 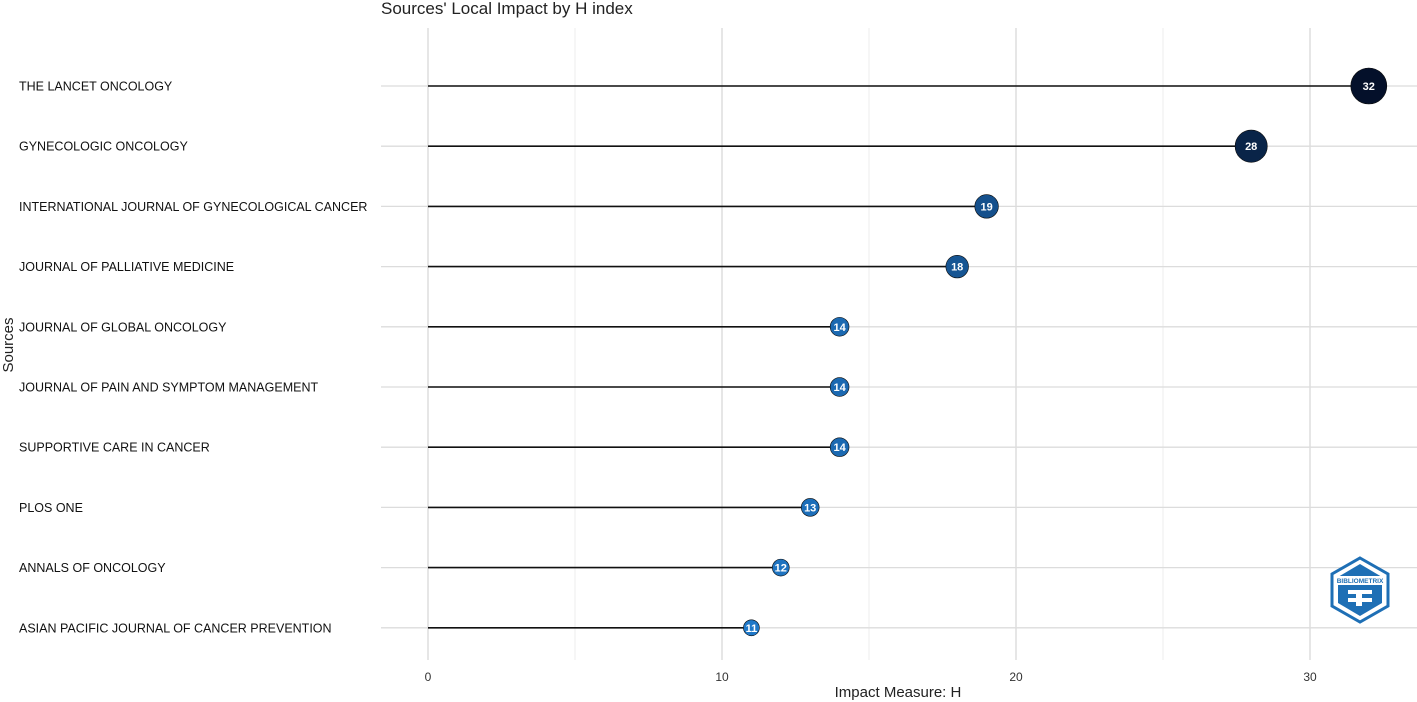 I want to click on value-label: 19, so click(x=986, y=207).